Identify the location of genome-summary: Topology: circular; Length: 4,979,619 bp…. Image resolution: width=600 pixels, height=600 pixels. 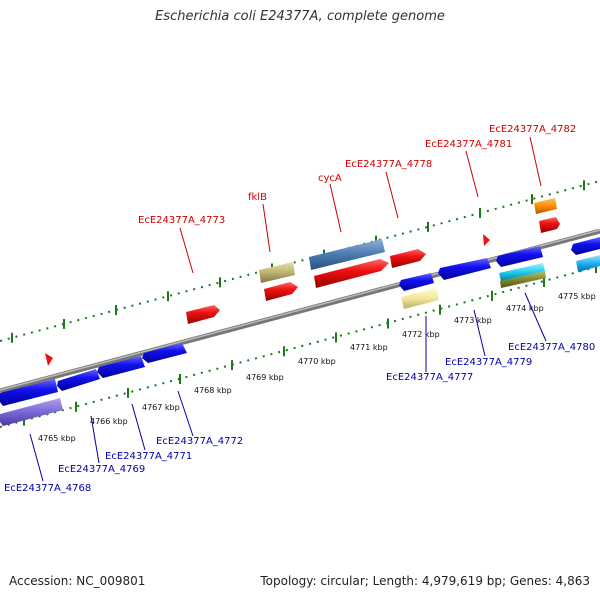
(425, 581).